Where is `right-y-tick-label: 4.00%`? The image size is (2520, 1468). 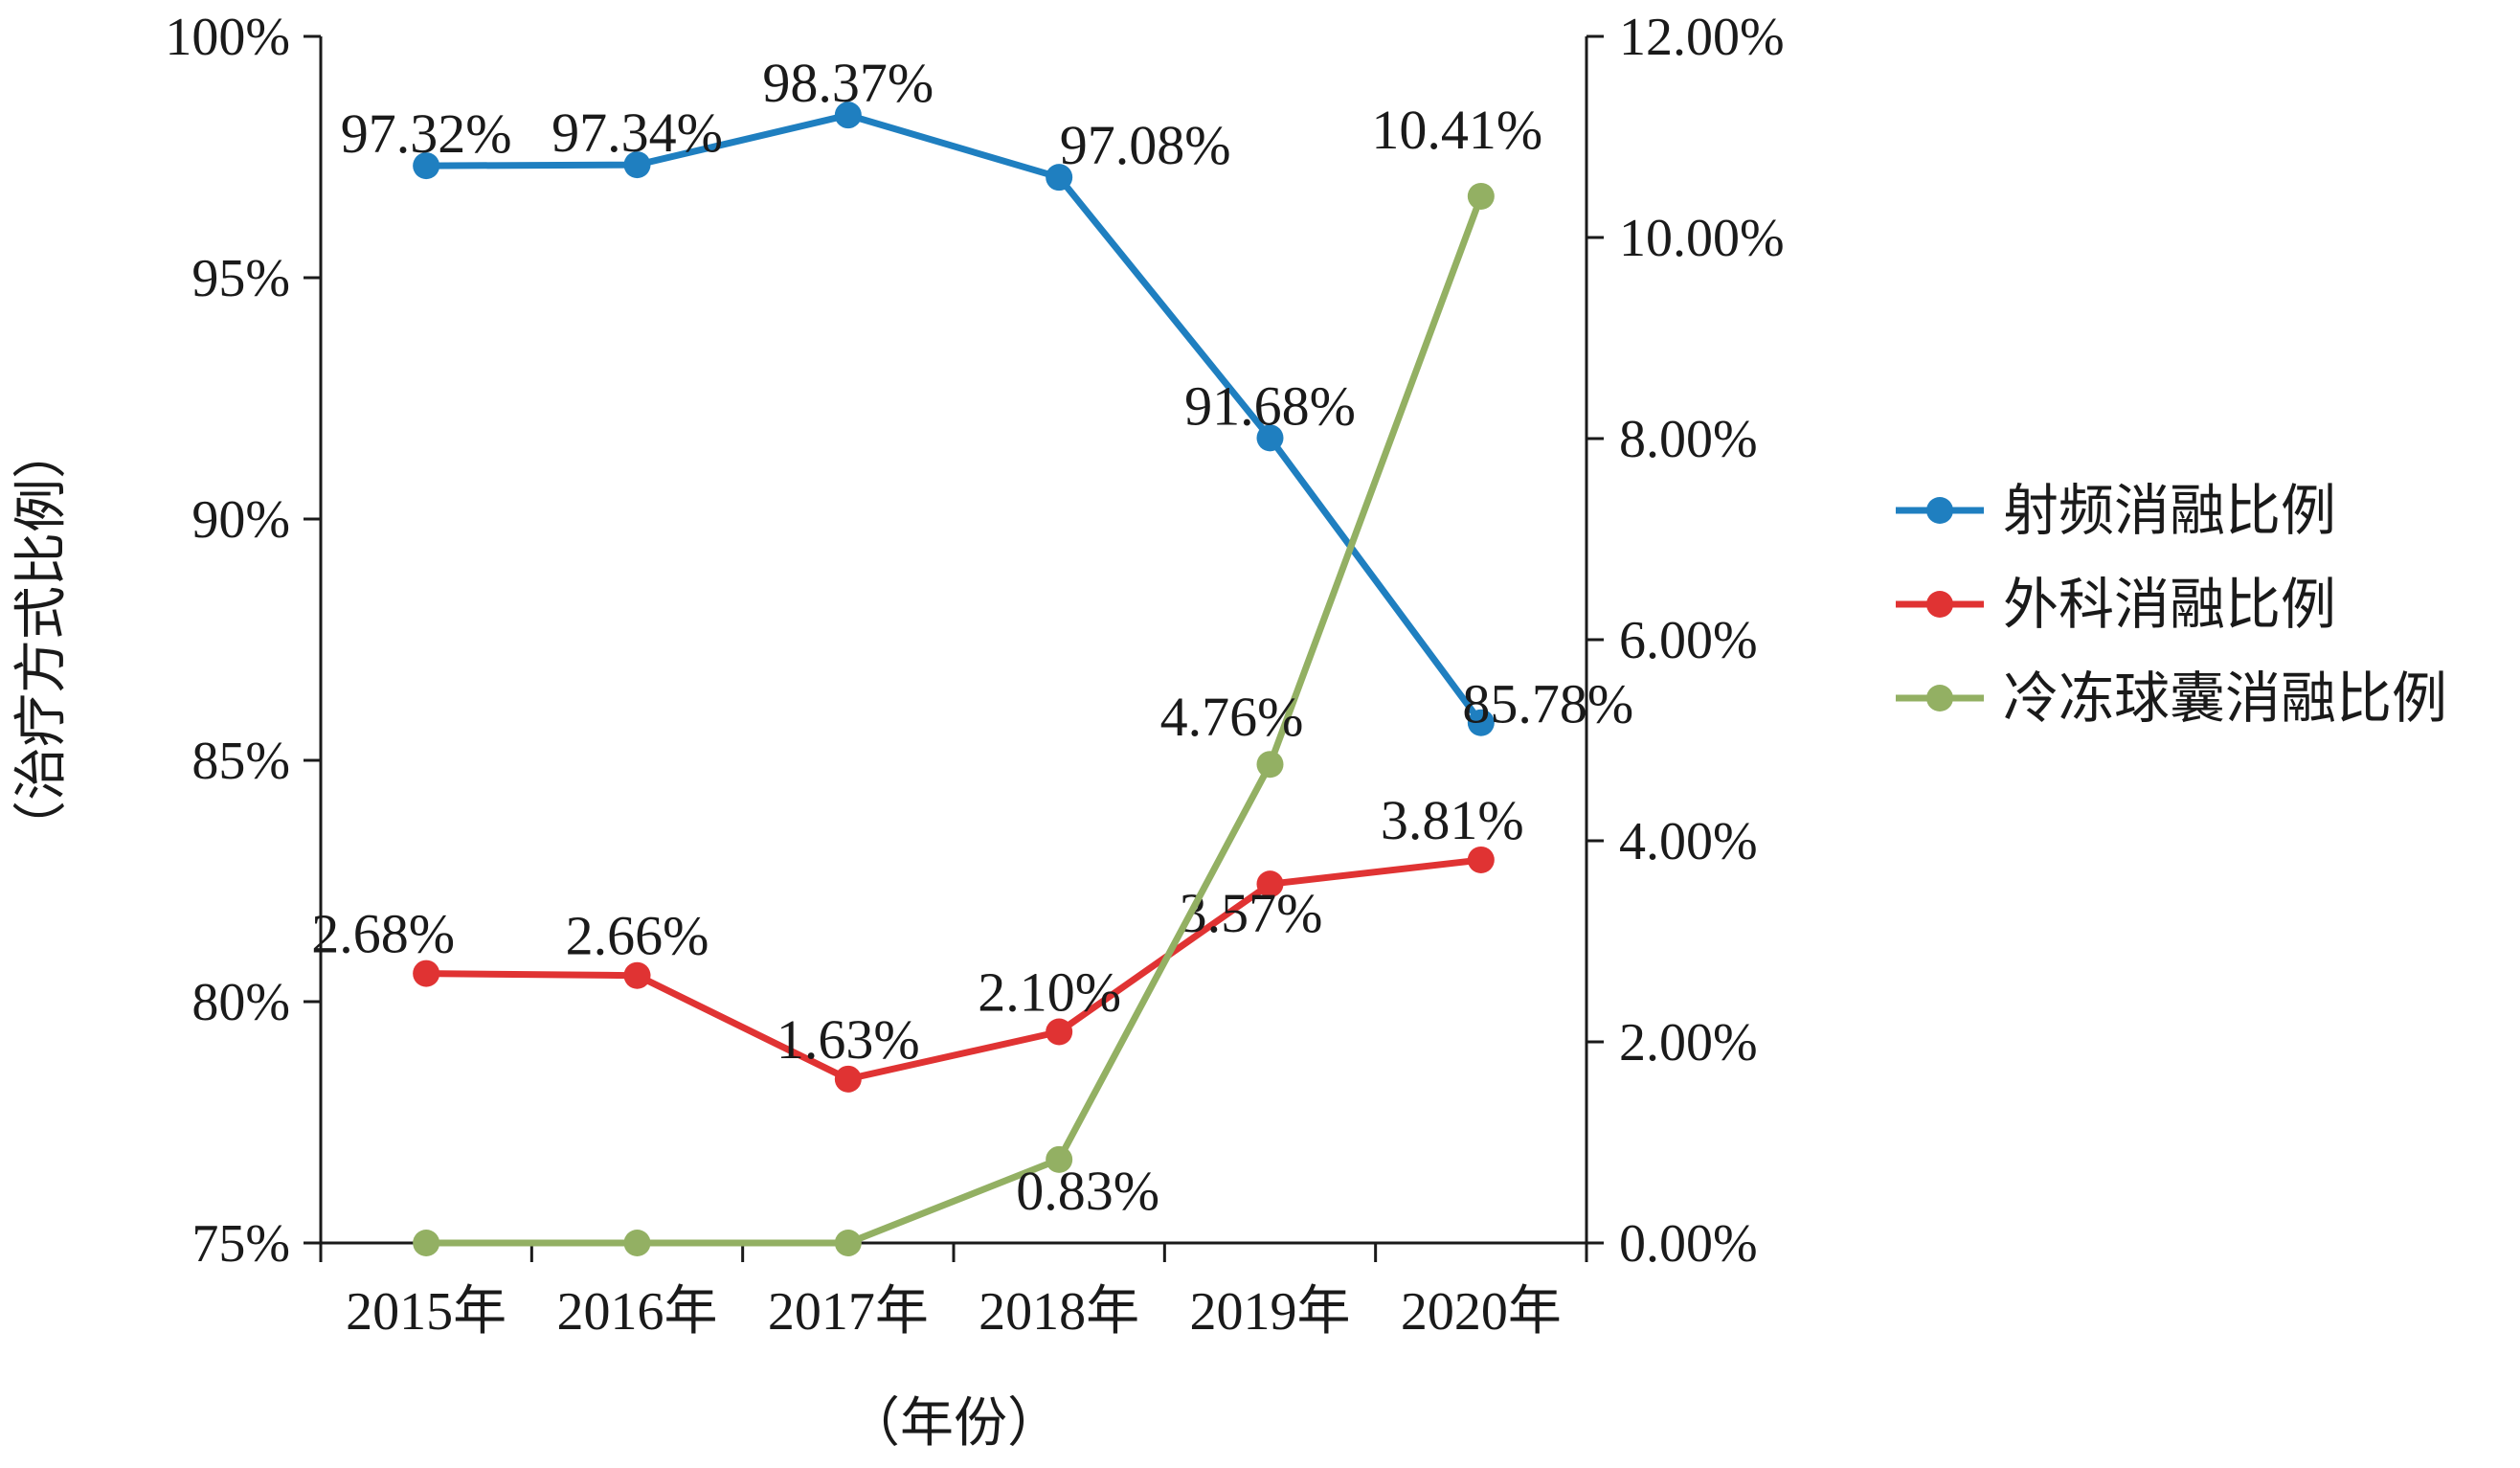
right-y-tick-label: 4.00% is located at coordinates (1689, 841).